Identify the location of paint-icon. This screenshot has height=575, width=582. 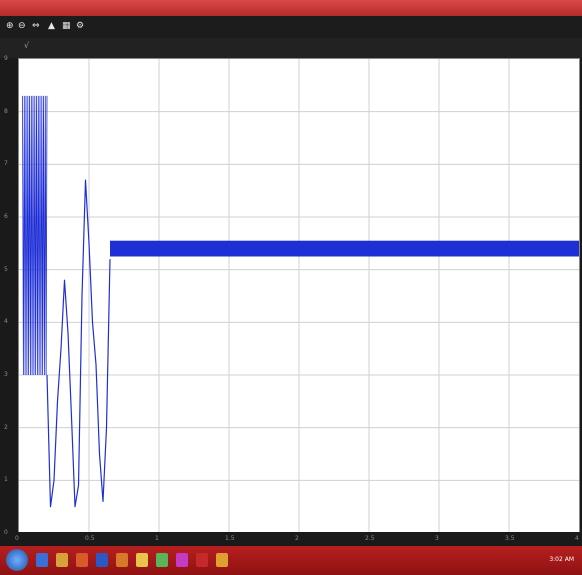
(162, 560).